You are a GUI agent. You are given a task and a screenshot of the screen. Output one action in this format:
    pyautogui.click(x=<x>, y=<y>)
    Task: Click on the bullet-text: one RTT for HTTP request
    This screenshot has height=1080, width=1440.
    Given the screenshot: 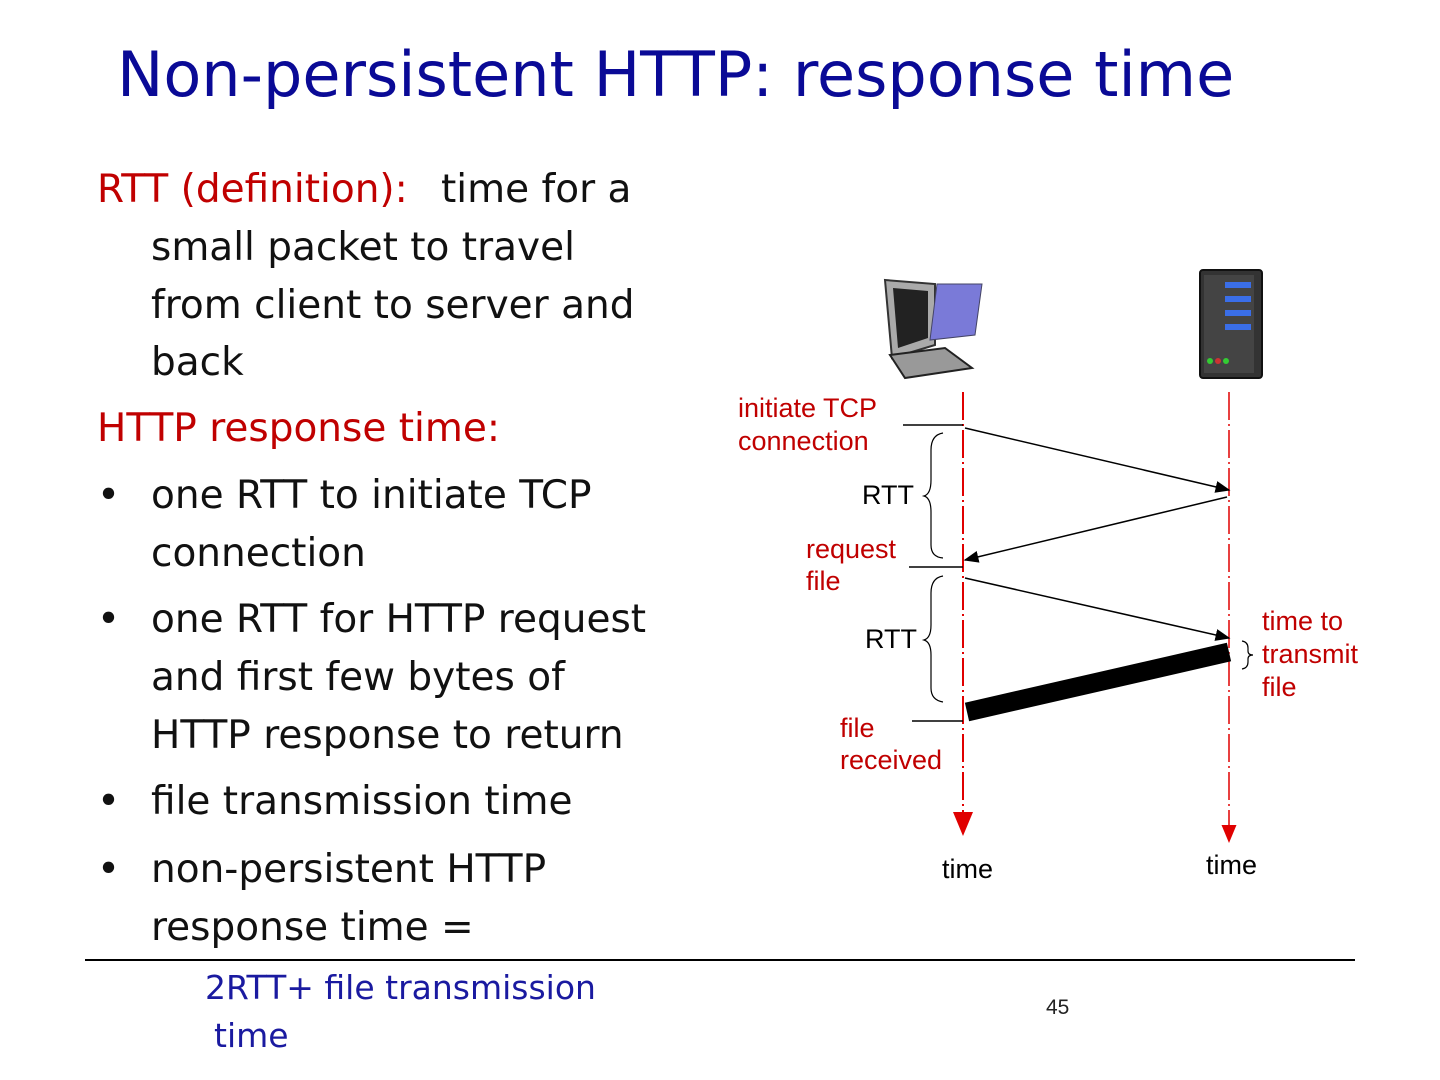 What is the action you would take?
    pyautogui.click(x=399, y=619)
    